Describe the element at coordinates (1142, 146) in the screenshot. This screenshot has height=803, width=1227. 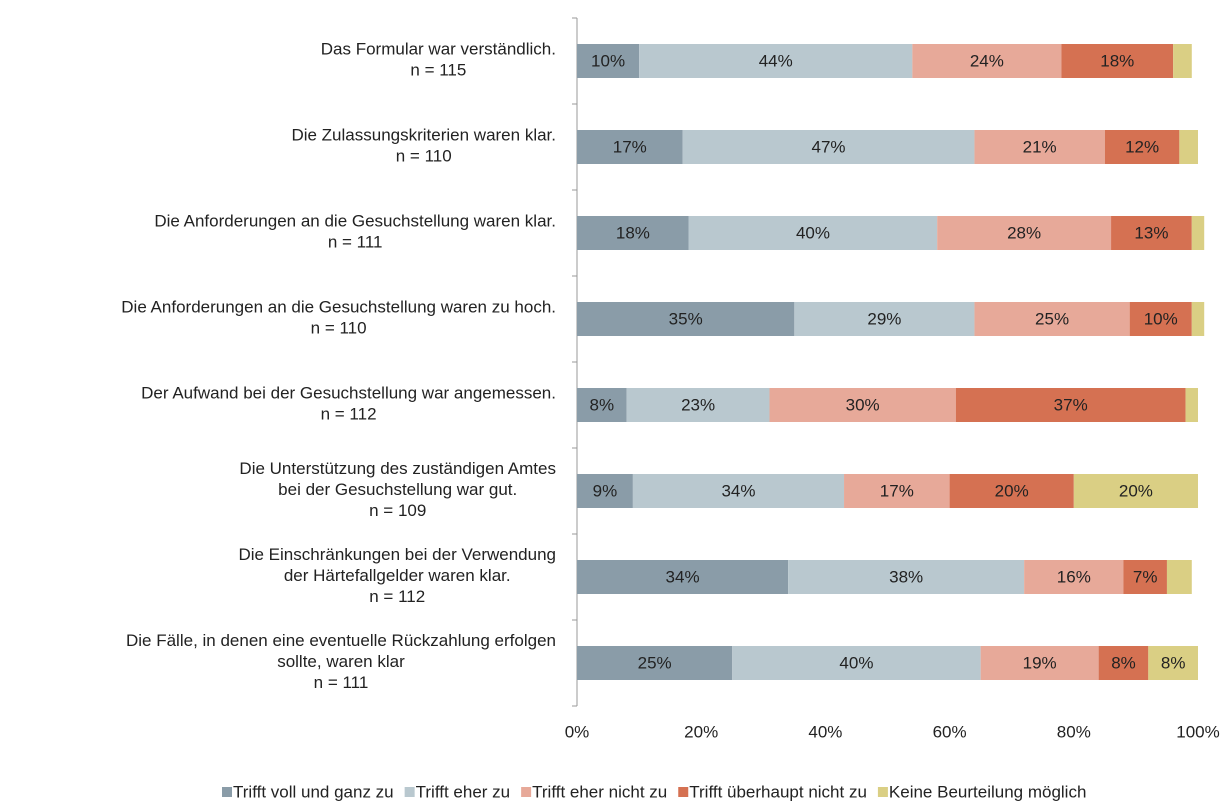
I see `value-label: 12%` at that location.